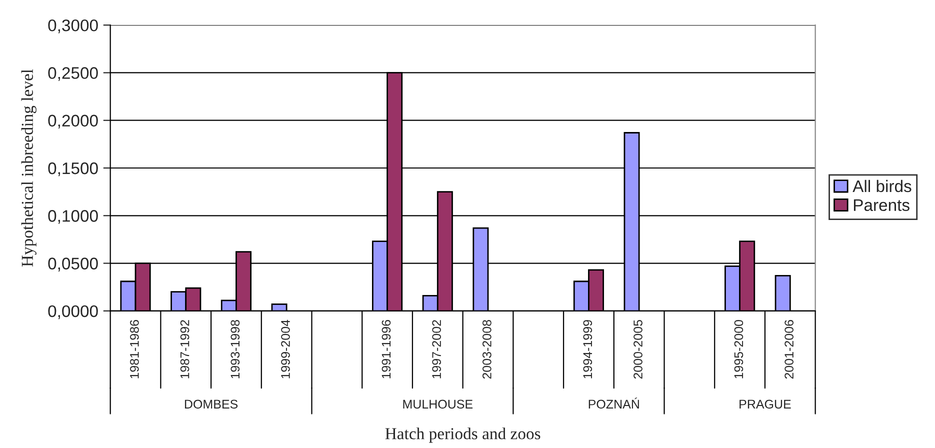 This screenshot has height=448, width=935. What do you see at coordinates (235, 349) in the screenshot?
I see `x-tick-label: 1993-1998` at bounding box center [235, 349].